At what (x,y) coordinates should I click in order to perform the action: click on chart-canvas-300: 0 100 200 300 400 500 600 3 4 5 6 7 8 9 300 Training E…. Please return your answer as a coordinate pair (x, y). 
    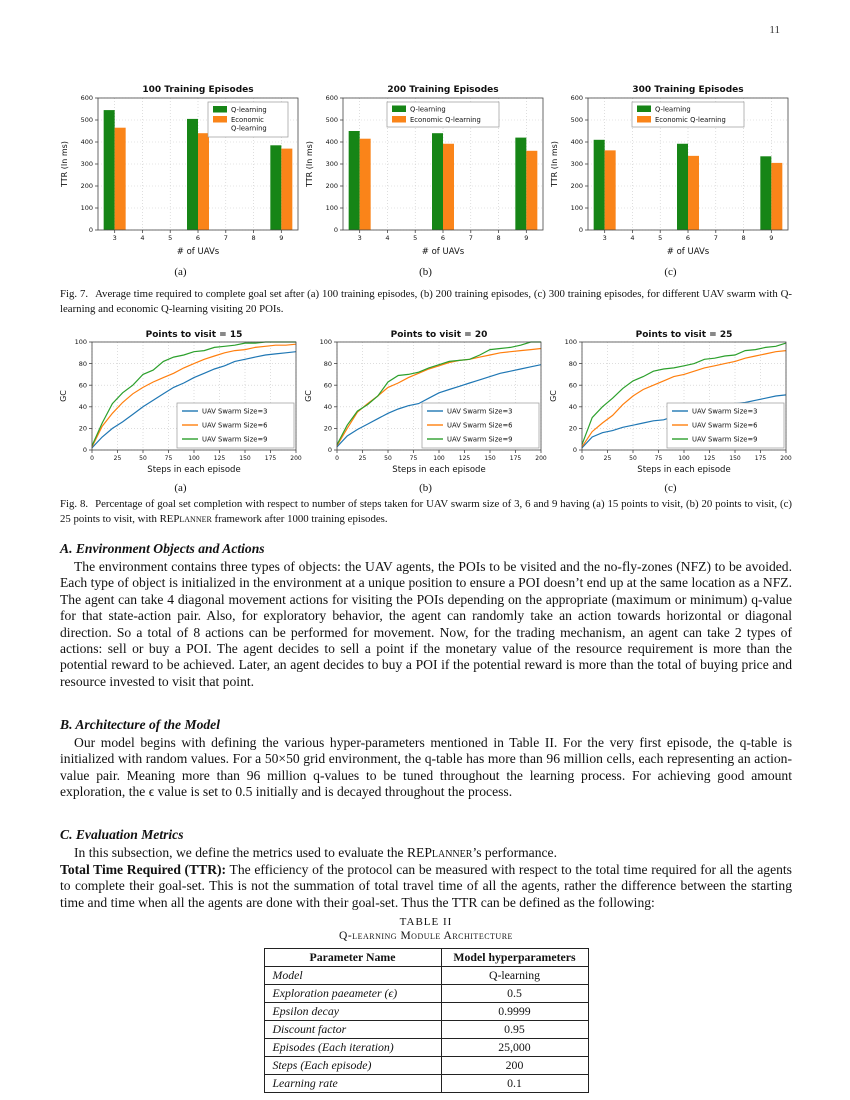
    Looking at the image, I should click on (670, 173).